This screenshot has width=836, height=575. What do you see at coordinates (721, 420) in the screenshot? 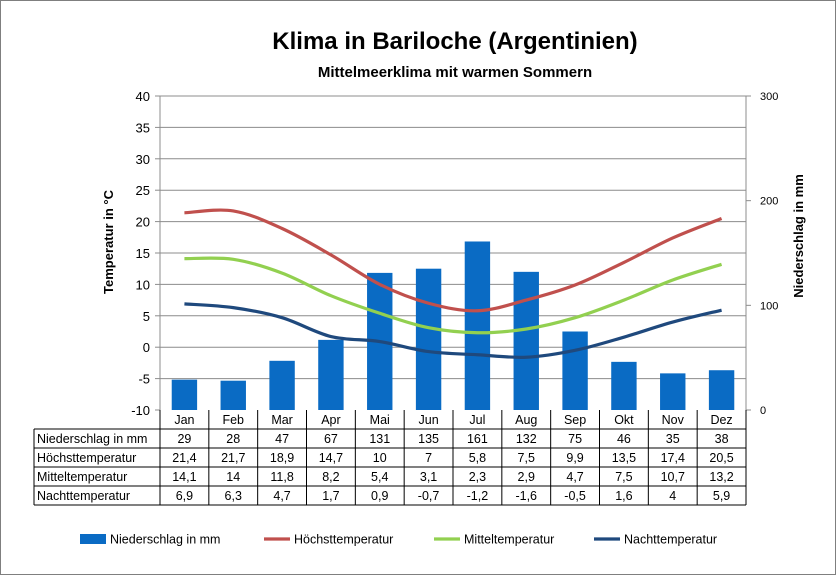
I see `x-tick-label: Dez` at bounding box center [721, 420].